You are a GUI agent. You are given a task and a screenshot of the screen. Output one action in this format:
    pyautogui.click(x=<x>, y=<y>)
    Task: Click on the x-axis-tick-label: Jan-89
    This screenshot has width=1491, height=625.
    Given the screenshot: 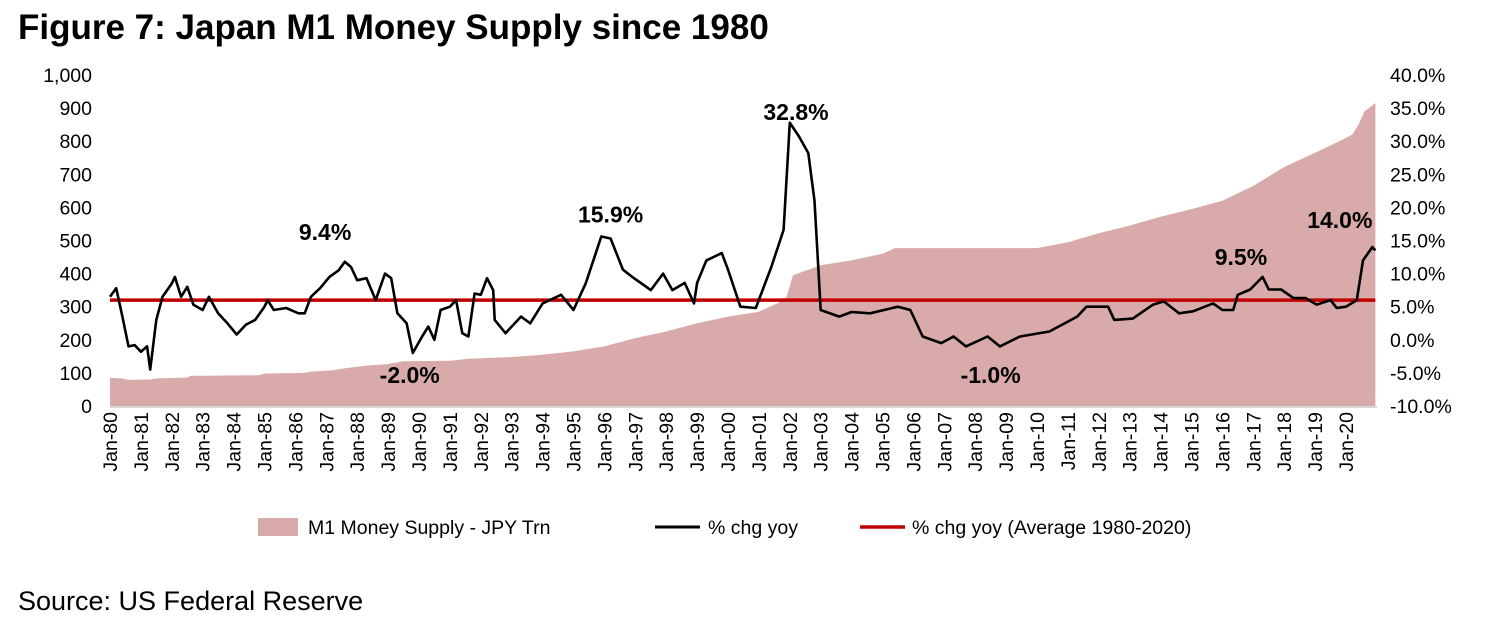 What is the action you would take?
    pyautogui.click(x=389, y=442)
    